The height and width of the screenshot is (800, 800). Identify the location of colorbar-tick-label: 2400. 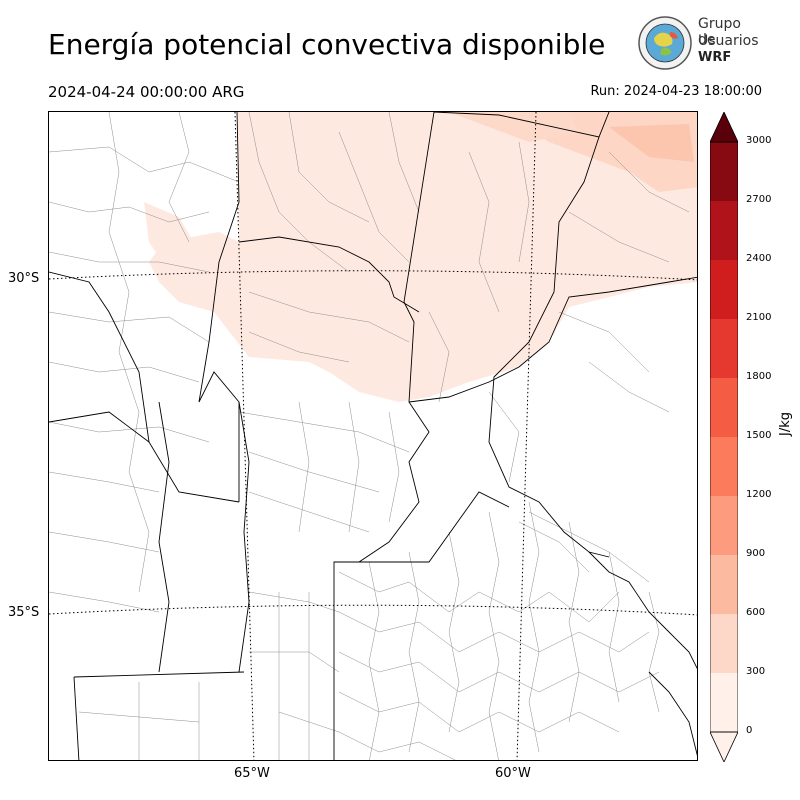
(759, 258).